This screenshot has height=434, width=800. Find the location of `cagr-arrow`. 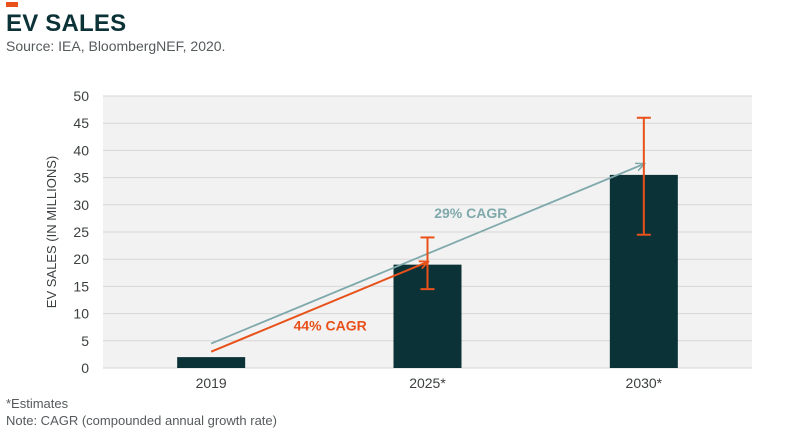

cagr-arrow is located at coordinates (318, 307).